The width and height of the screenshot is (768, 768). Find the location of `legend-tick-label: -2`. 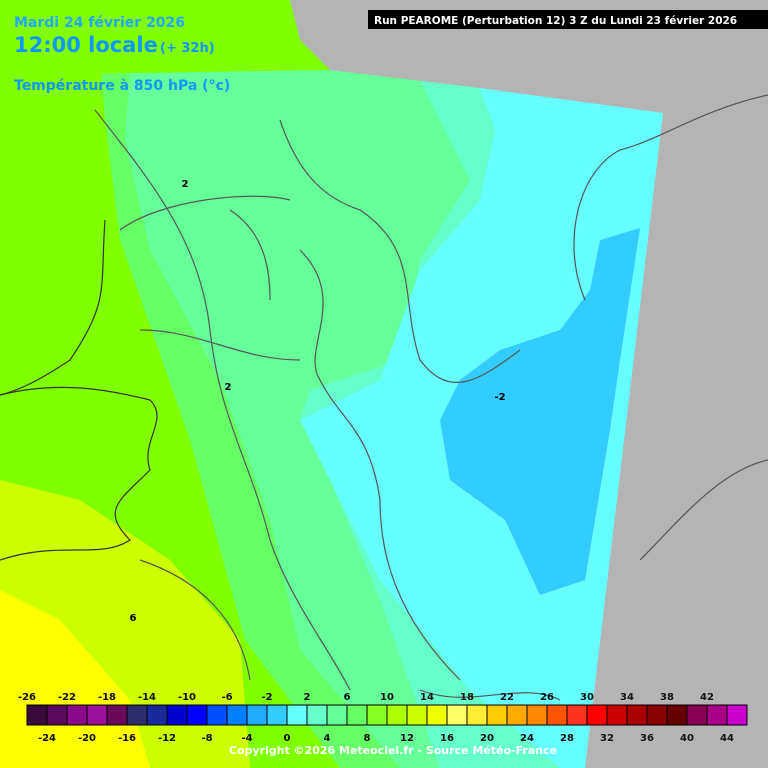

legend-tick-label: -2 is located at coordinates (266, 697).